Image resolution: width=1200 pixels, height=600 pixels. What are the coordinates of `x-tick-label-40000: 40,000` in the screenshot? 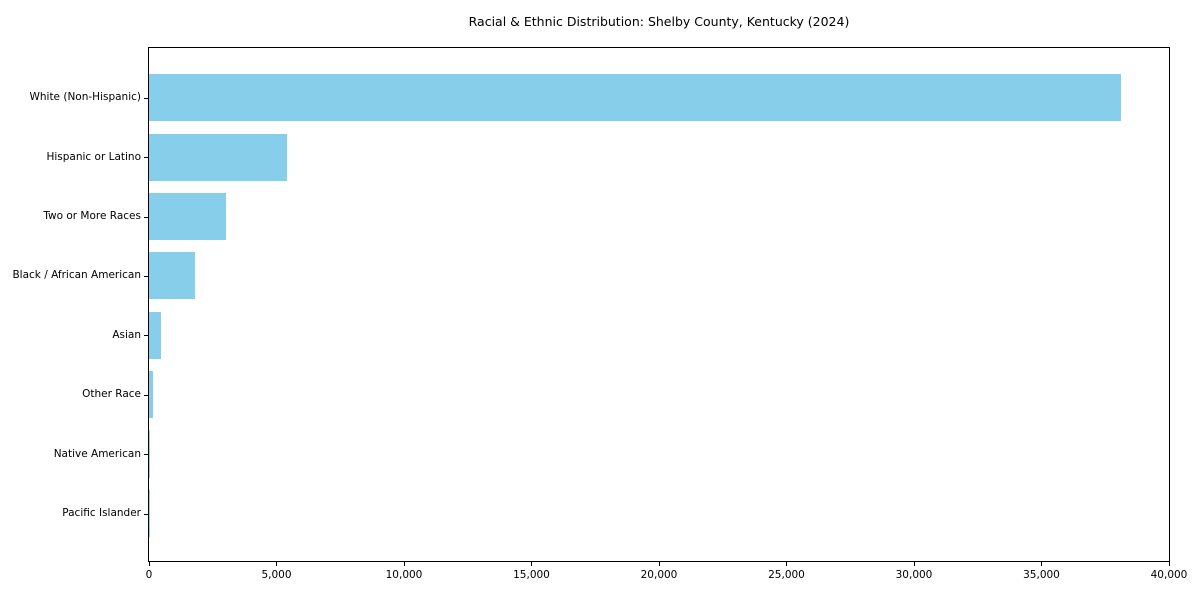 It's located at (1169, 575).